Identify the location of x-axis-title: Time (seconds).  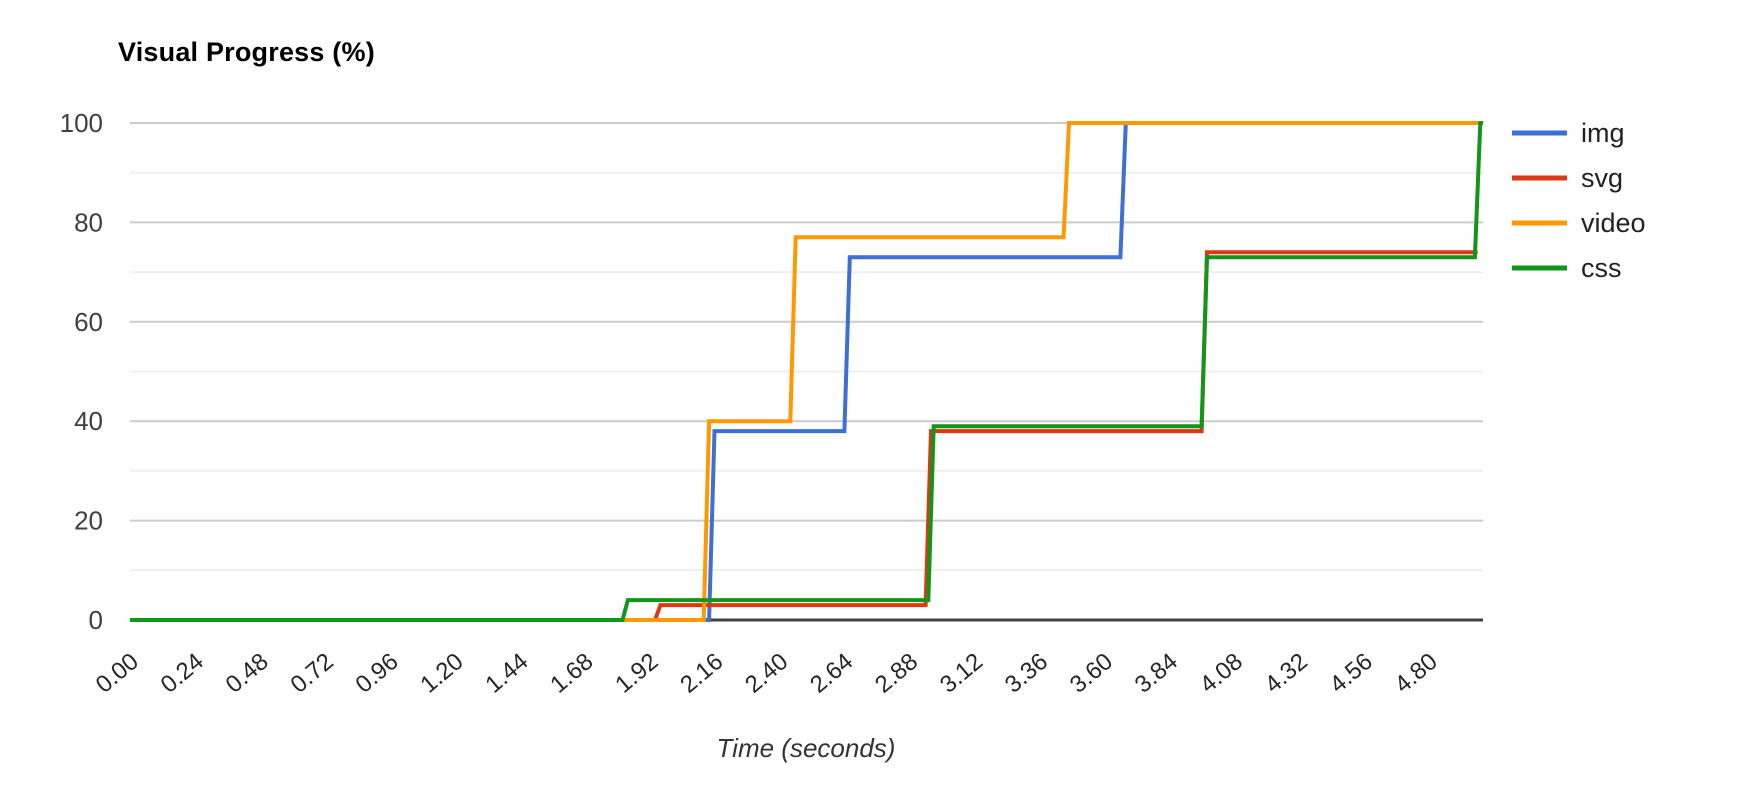
(806, 748).